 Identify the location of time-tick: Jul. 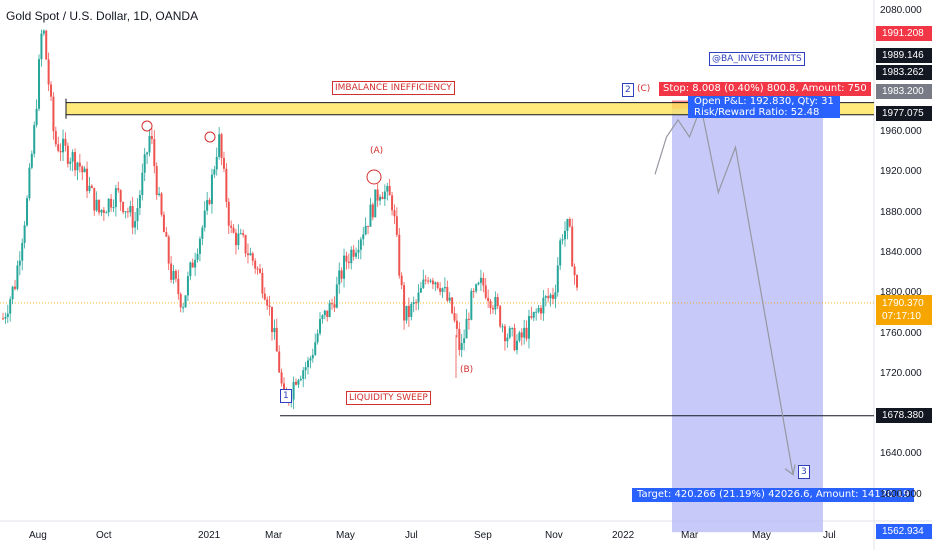
(829, 535).